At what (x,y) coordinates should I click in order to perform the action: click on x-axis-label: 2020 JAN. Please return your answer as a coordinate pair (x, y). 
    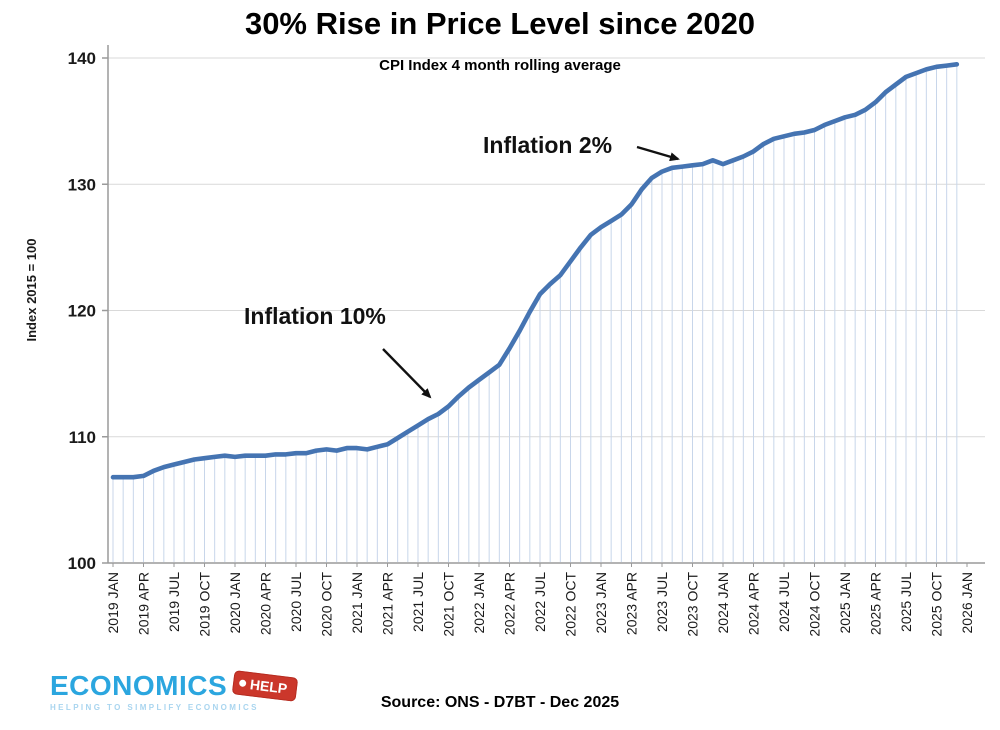
    Looking at the image, I should click on (235, 602).